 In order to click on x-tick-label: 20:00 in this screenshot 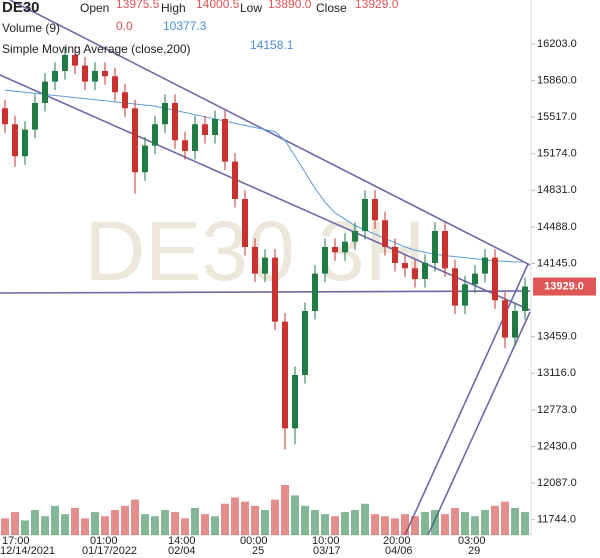, I will do `click(397, 541)`.